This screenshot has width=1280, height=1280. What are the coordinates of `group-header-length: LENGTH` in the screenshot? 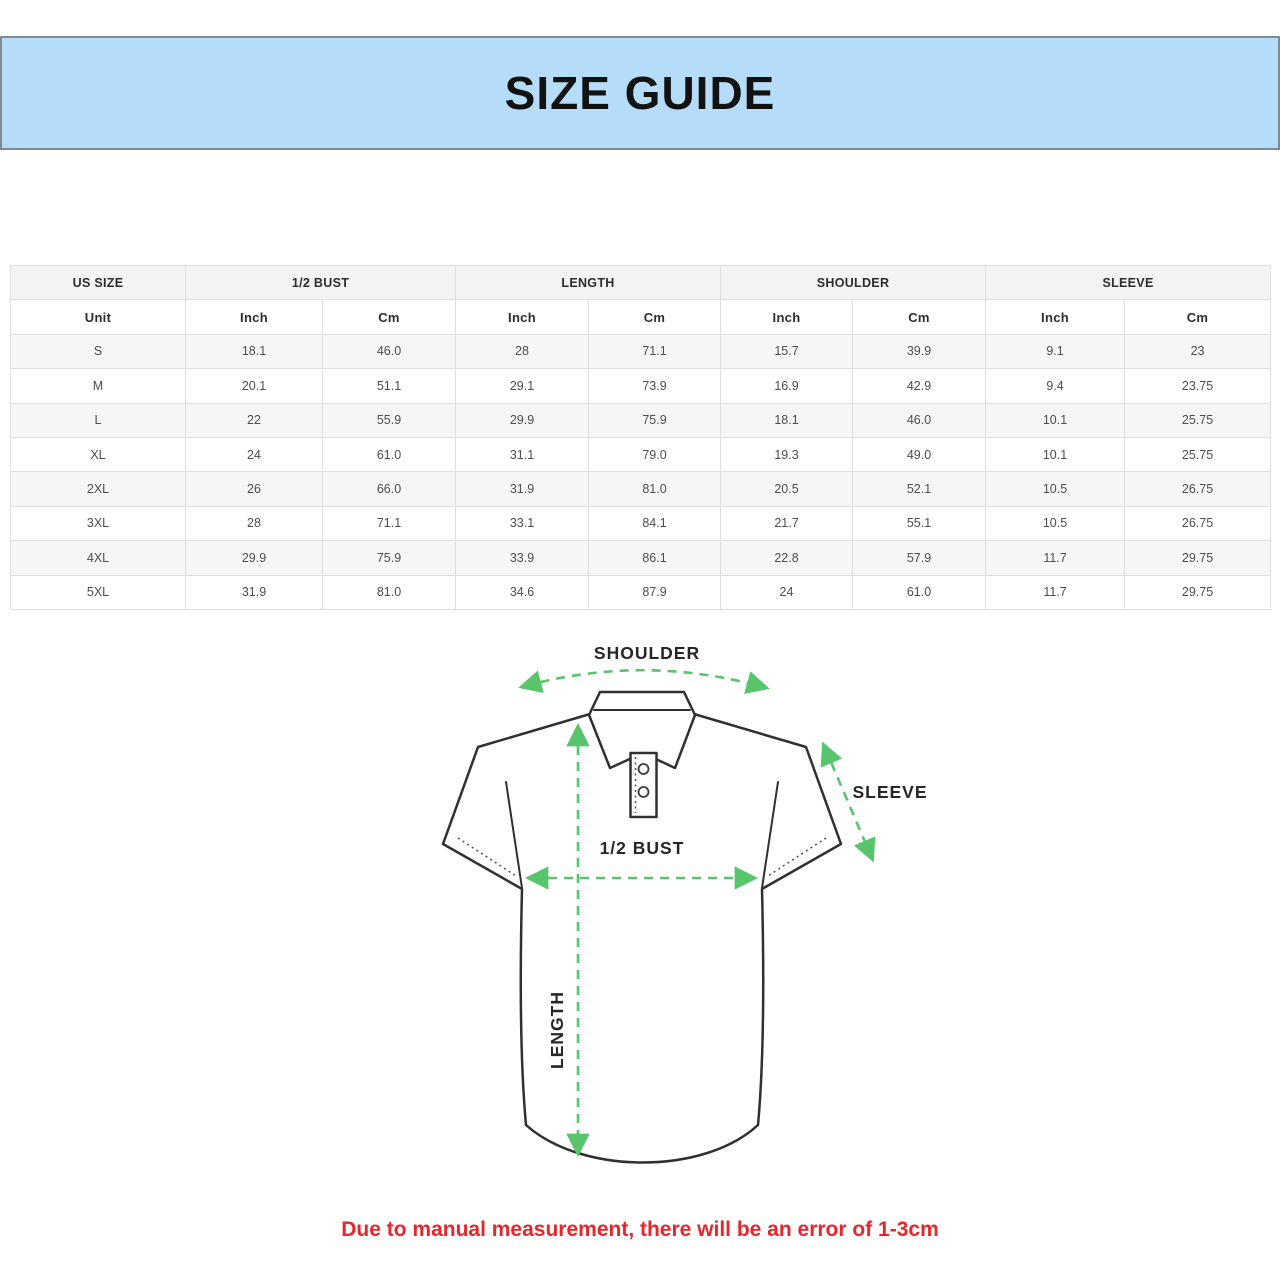 It's located at (588, 282).